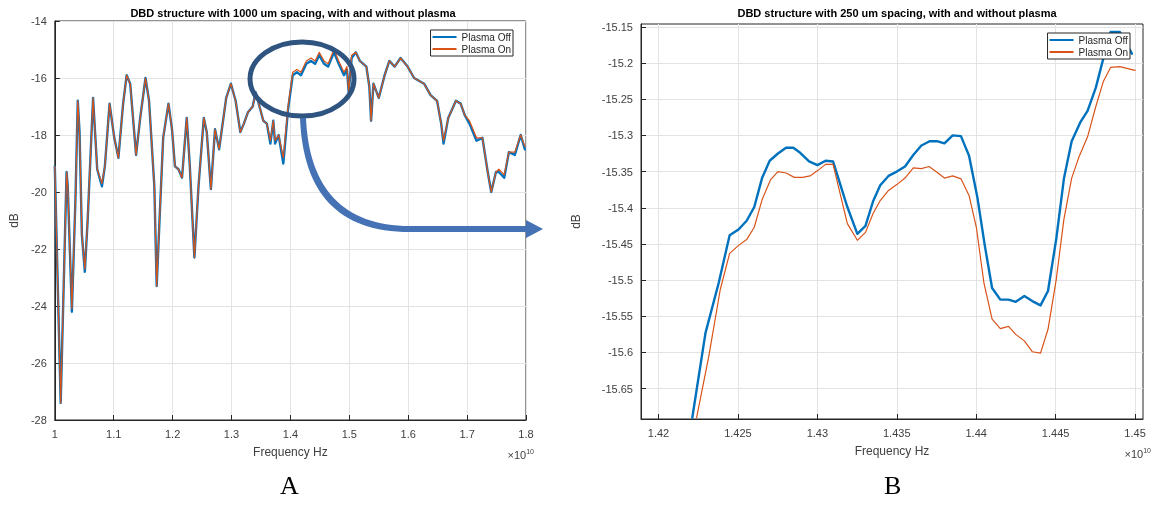  What do you see at coordinates (893, 485) in the screenshot?
I see `text: B` at bounding box center [893, 485].